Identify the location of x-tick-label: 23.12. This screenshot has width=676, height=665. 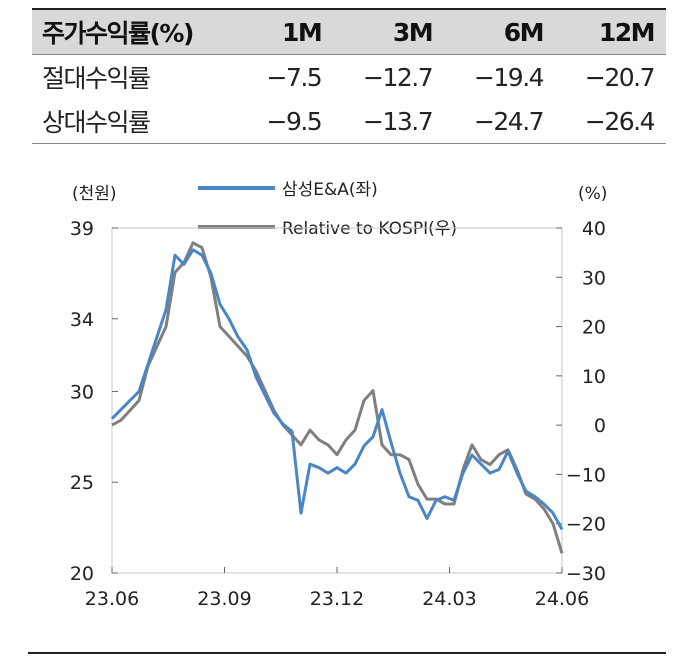
(337, 599).